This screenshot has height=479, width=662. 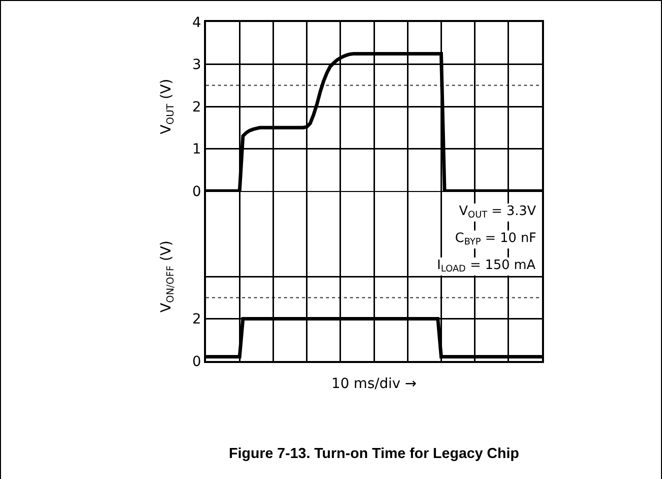 What do you see at coordinates (486, 266) in the screenshot?
I see `annotation: I$_{LOAD}$ = 150 mA` at bounding box center [486, 266].